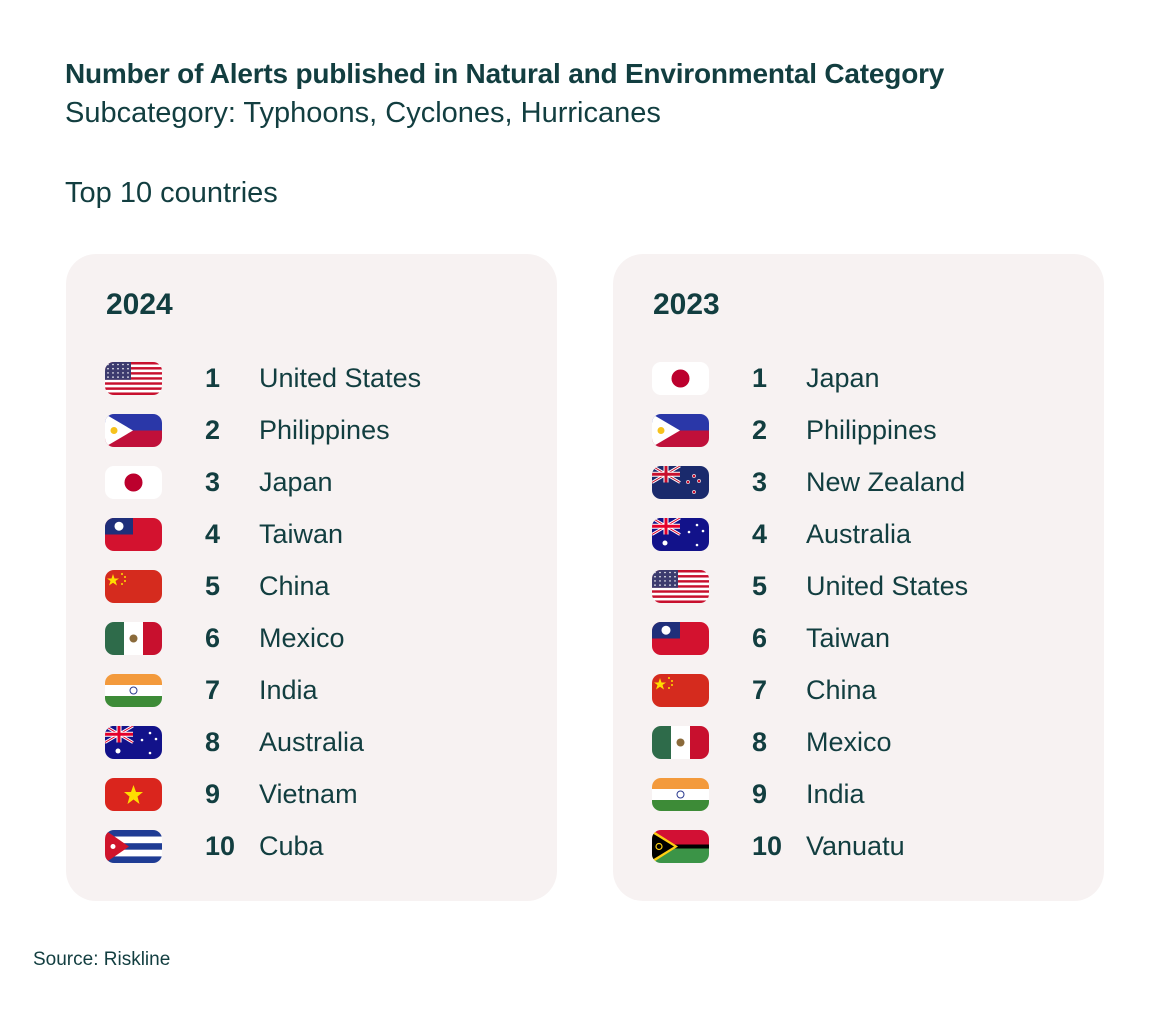  What do you see at coordinates (171, 193) in the screenshot?
I see `section-label: Top 10 countries` at bounding box center [171, 193].